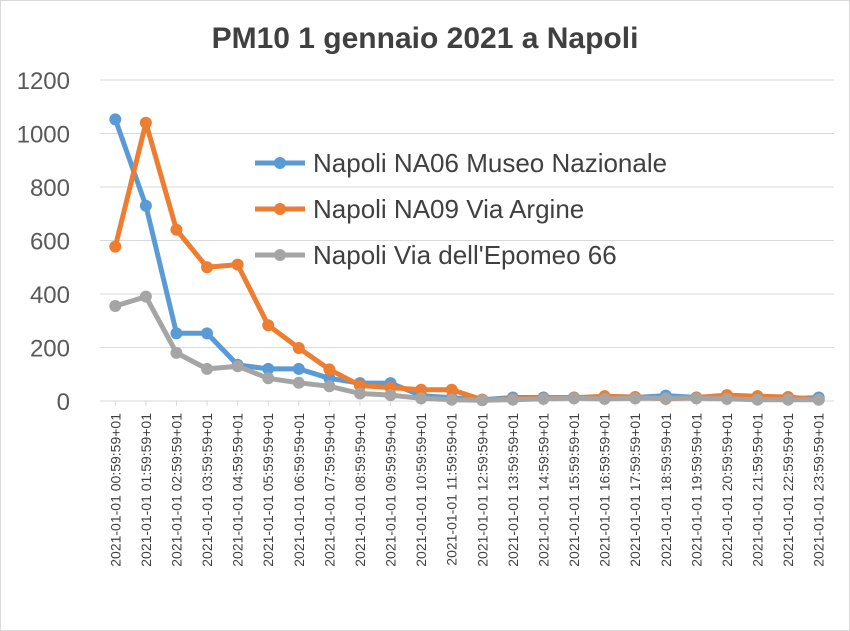 This screenshot has height=631, width=850. What do you see at coordinates (543, 490) in the screenshot?
I see `x-tick-label: 2021-01-01 14:59:59+01` at bounding box center [543, 490].